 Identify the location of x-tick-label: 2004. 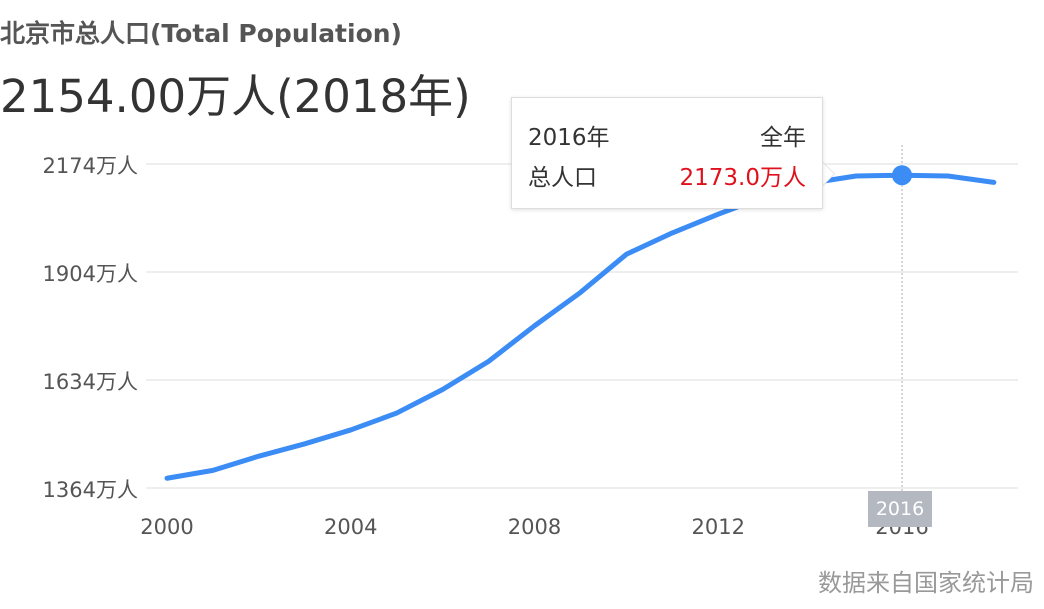
(350, 527).